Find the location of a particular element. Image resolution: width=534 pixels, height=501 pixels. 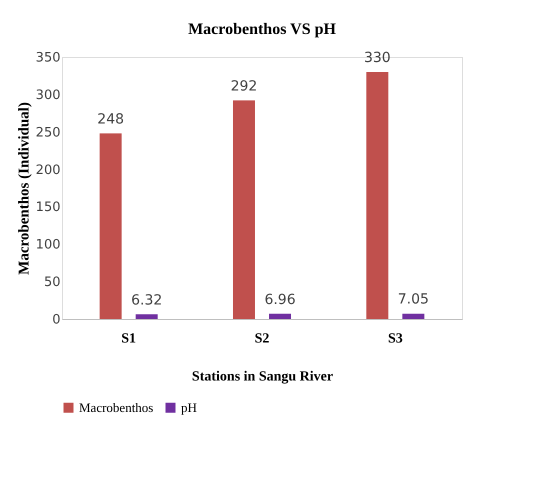

x-tick-label: S1 is located at coordinates (128, 339).